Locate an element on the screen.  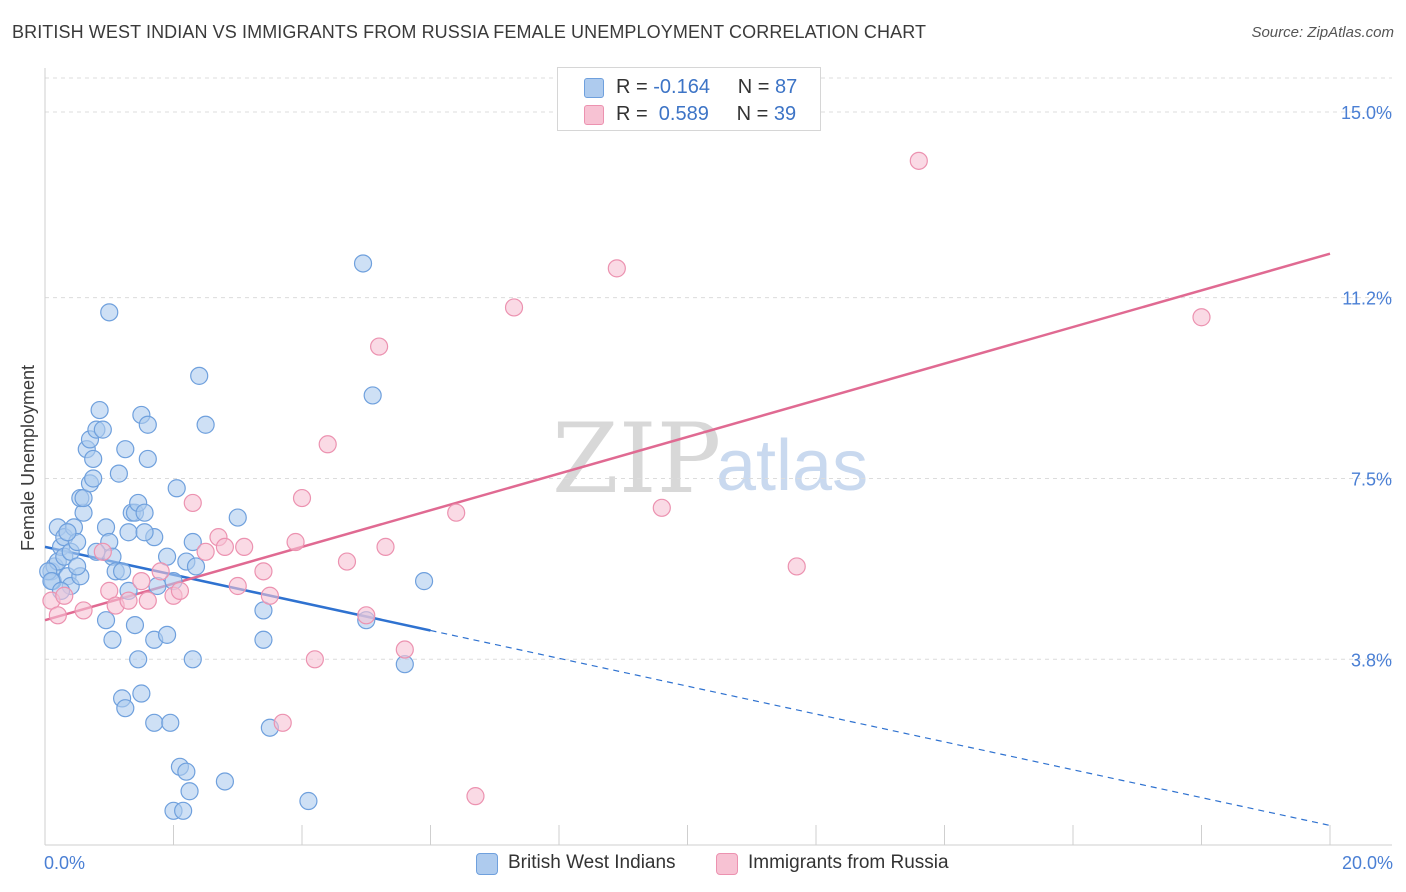
watermark-atlas: atlas is located at coordinates (792, 466).